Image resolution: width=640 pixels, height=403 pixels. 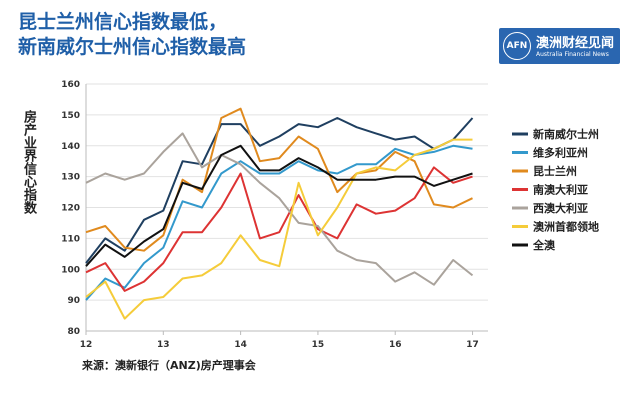 I want to click on afn-logo: AFN 澳洲财经见闻 Australia Financial News, so click(x=559, y=46).